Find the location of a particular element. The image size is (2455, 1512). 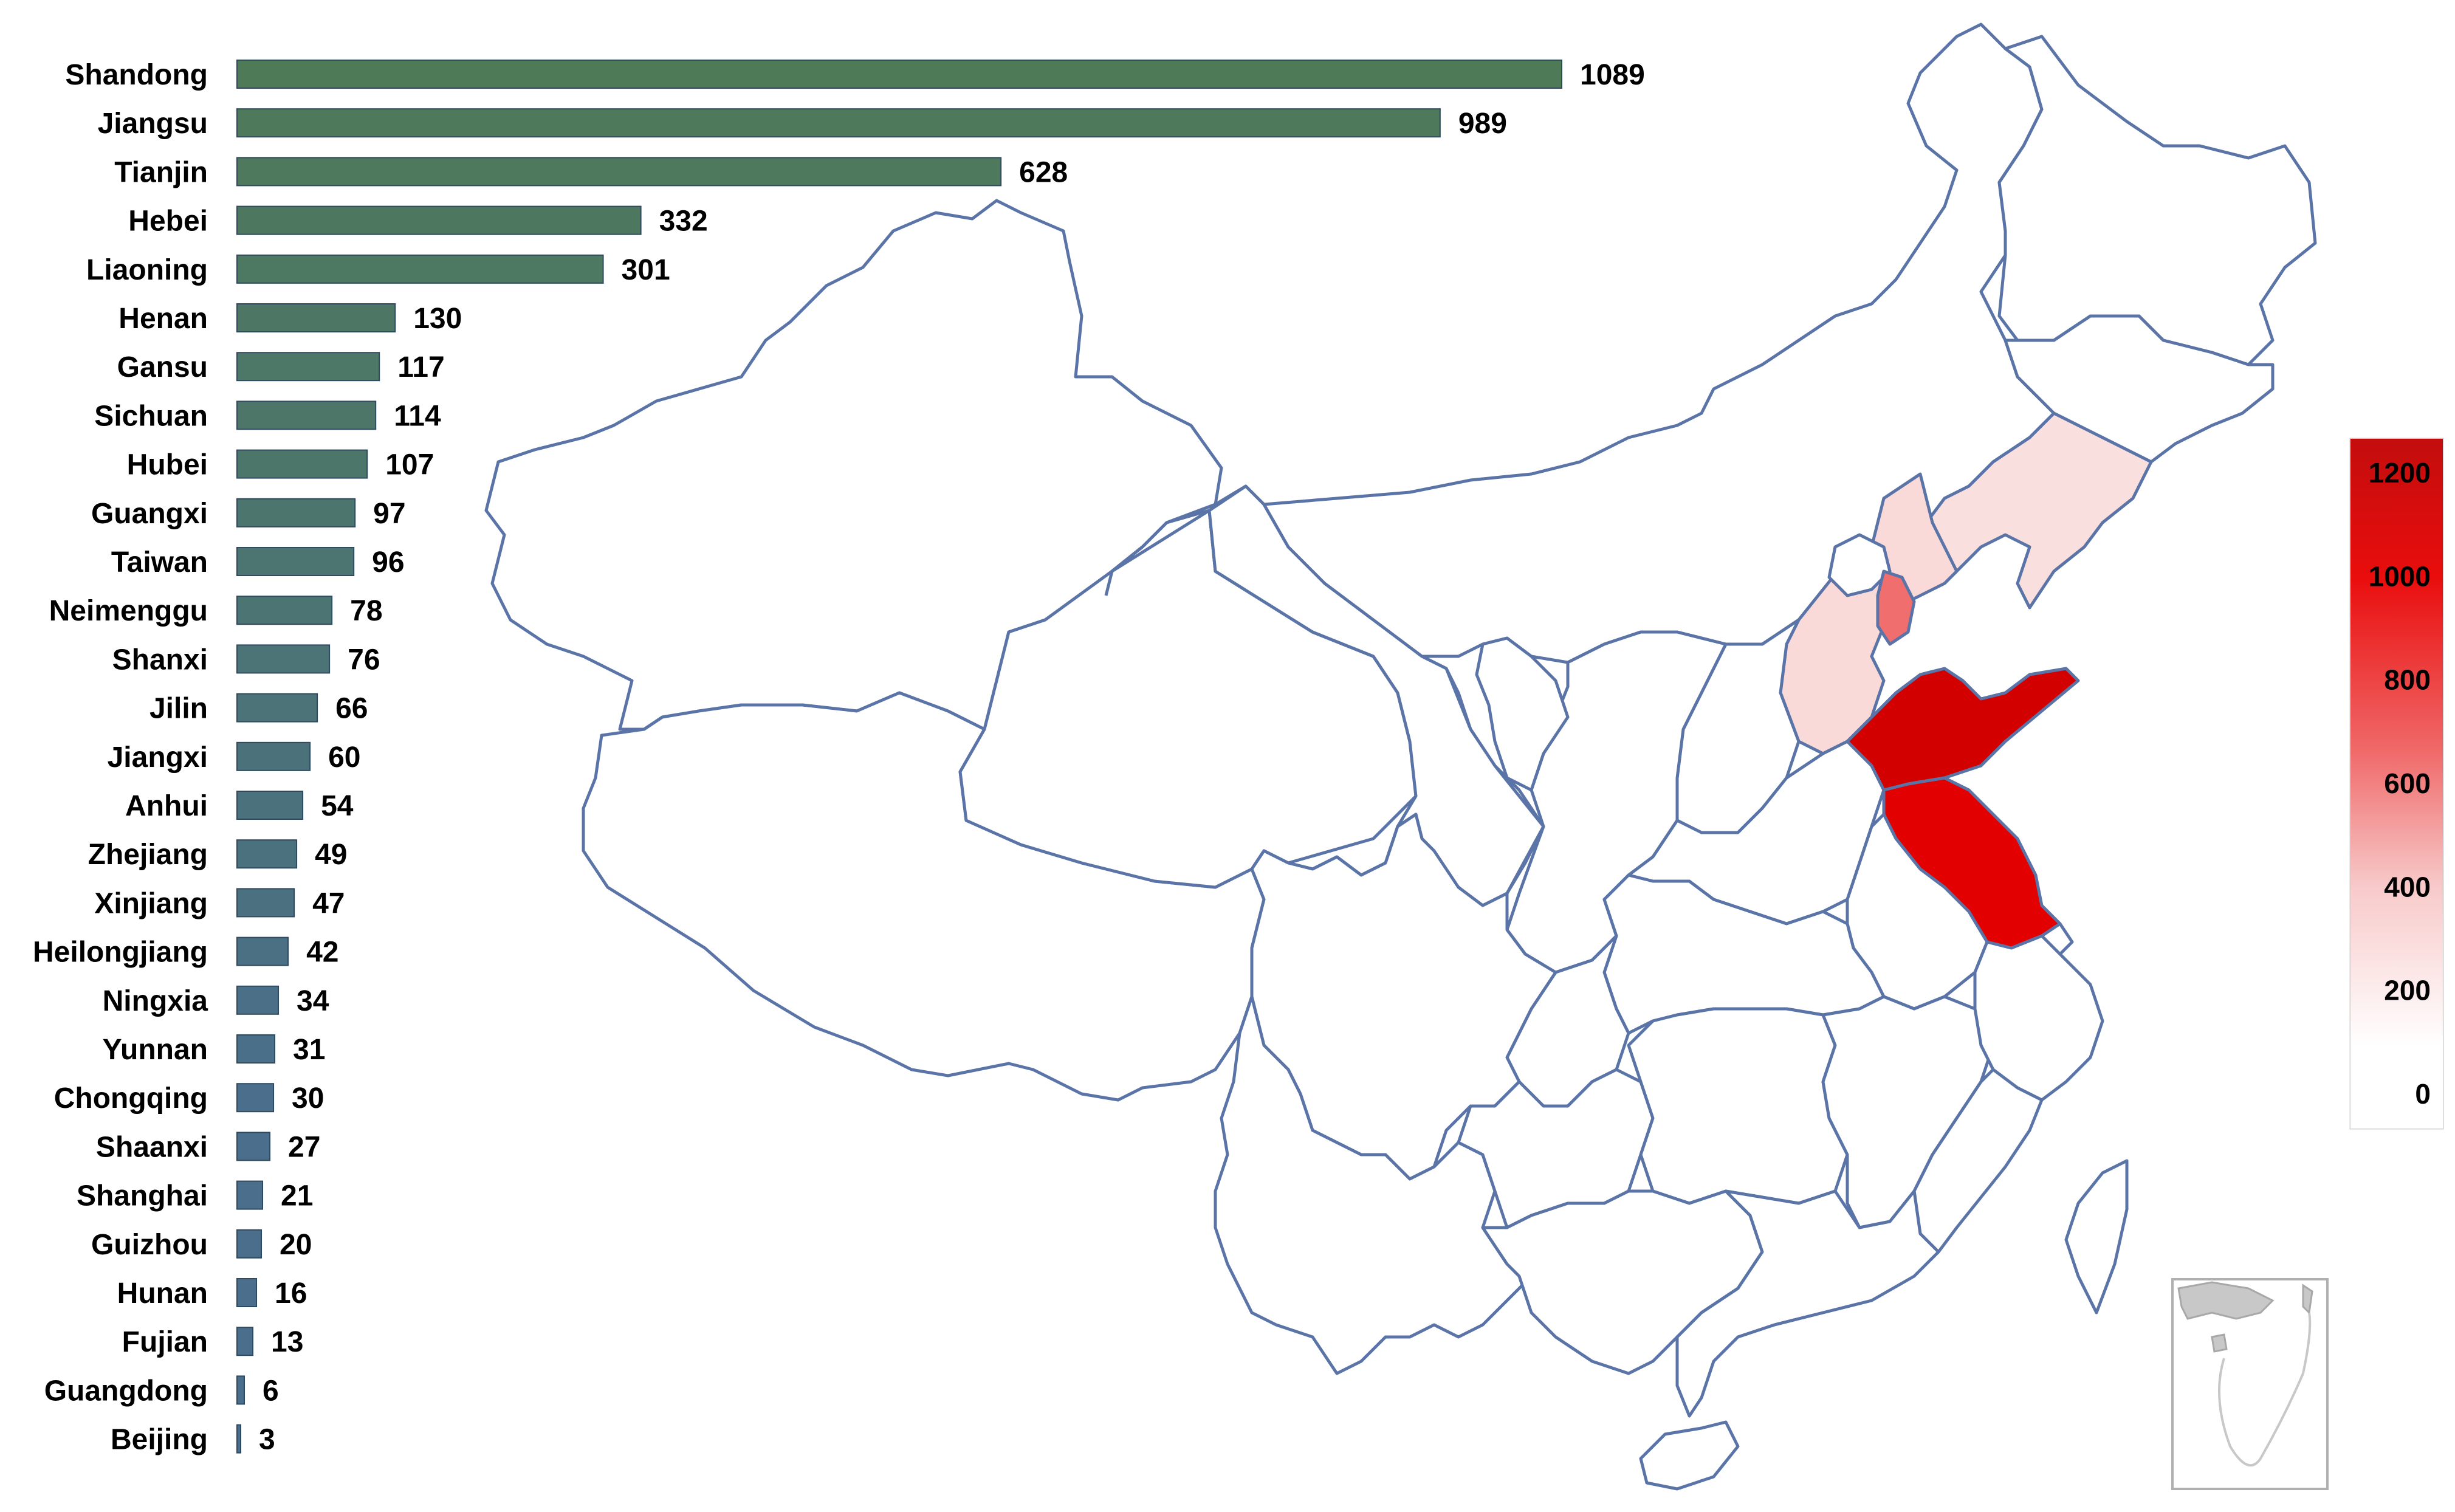

map-region-hainan is located at coordinates (1689, 1455).